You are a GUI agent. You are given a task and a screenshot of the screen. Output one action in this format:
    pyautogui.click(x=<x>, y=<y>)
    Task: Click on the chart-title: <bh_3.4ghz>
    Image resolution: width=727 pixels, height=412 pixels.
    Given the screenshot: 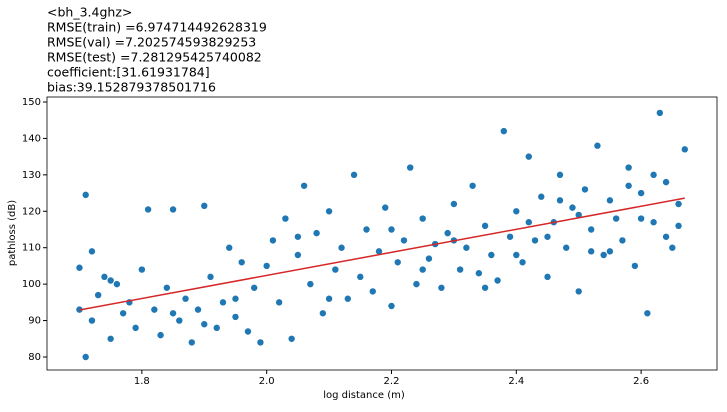 What is the action you would take?
    pyautogui.click(x=89, y=12)
    